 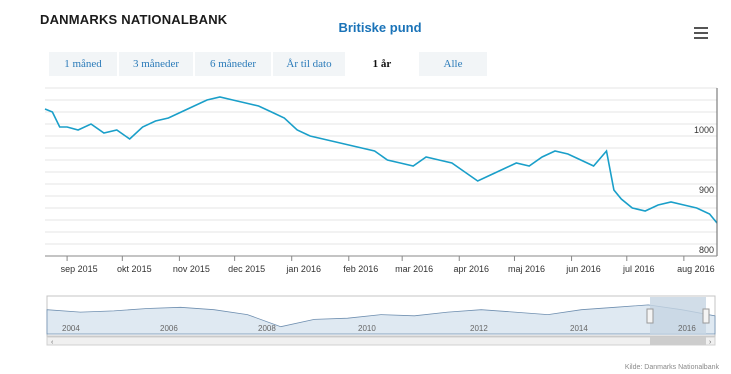 What do you see at coordinates (381, 341) in the screenshot?
I see `scrollbar-track` at bounding box center [381, 341].